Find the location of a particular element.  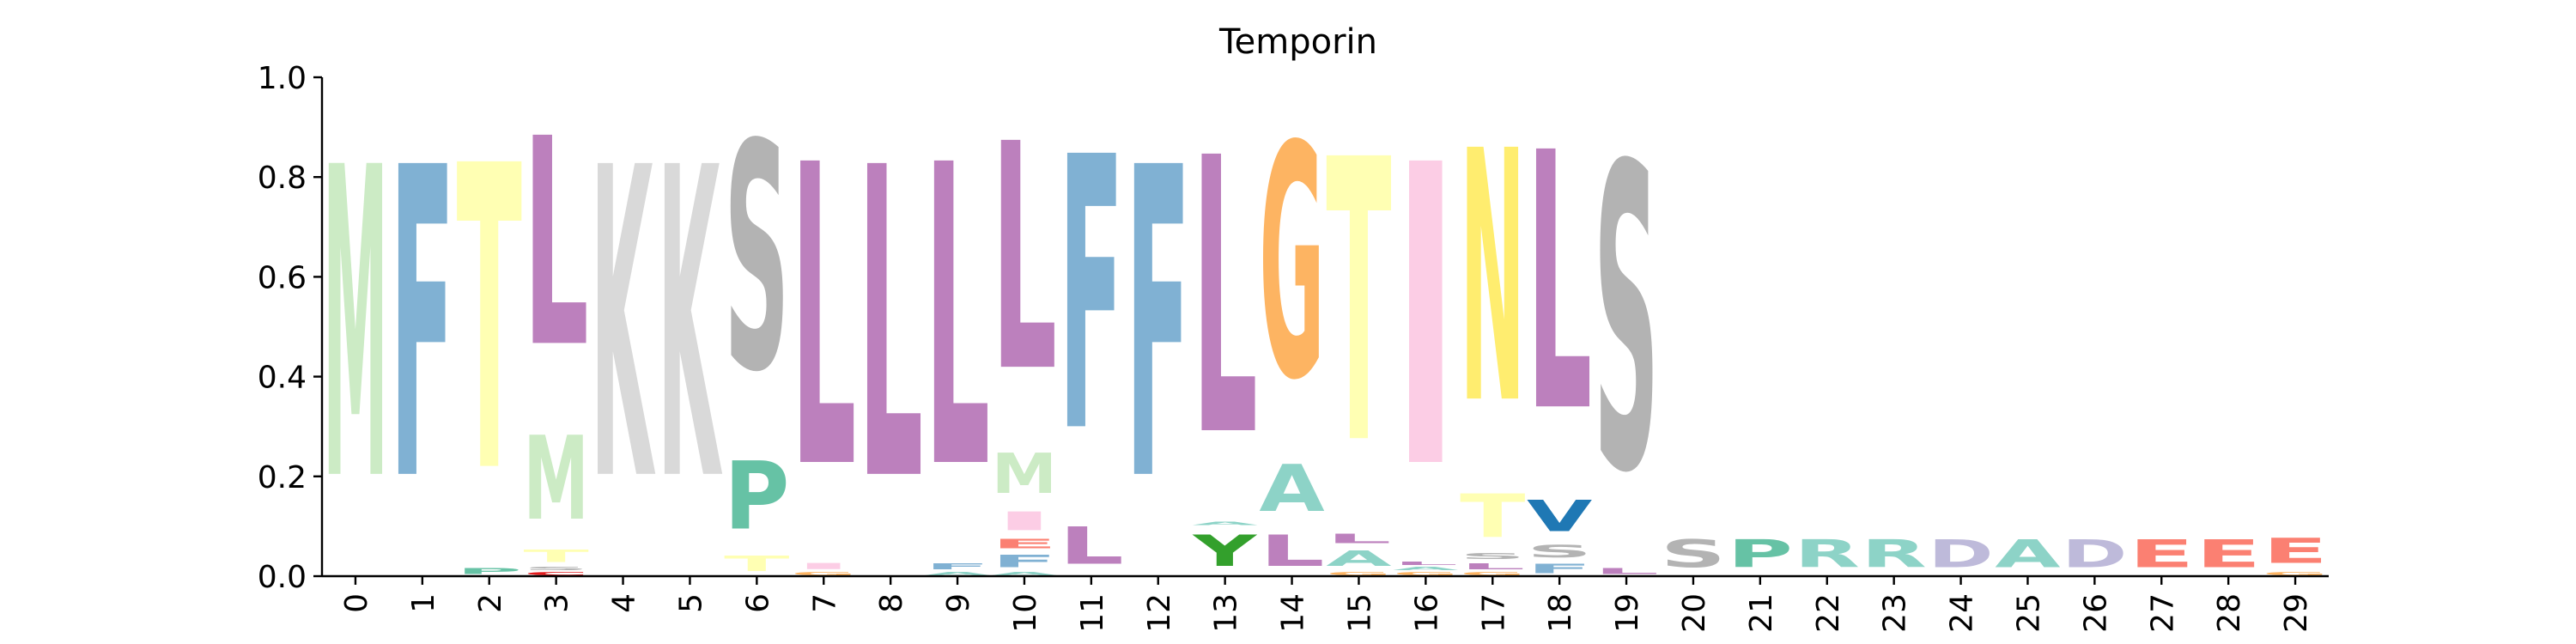

logo-stack-27: E is located at coordinates (2162, 554).